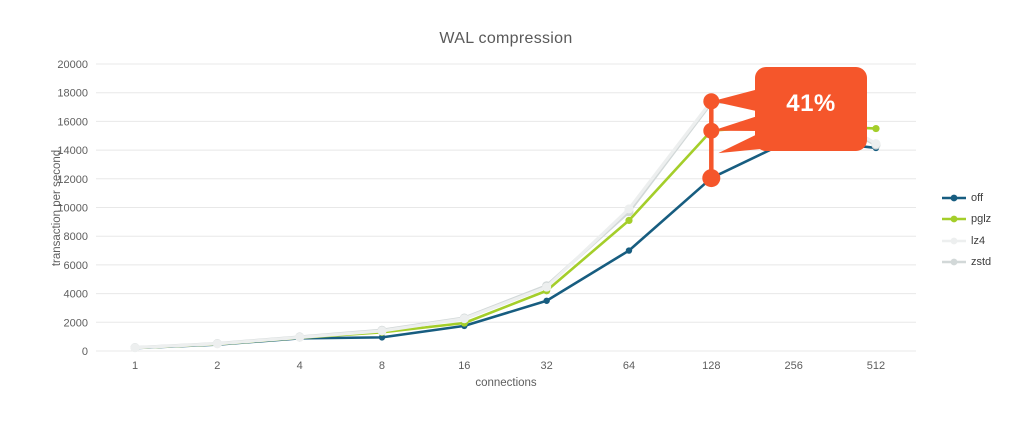 This screenshot has width=1024, height=421. Describe the element at coordinates (954, 219) in the screenshot. I see `legend-marker-pglz` at that location.